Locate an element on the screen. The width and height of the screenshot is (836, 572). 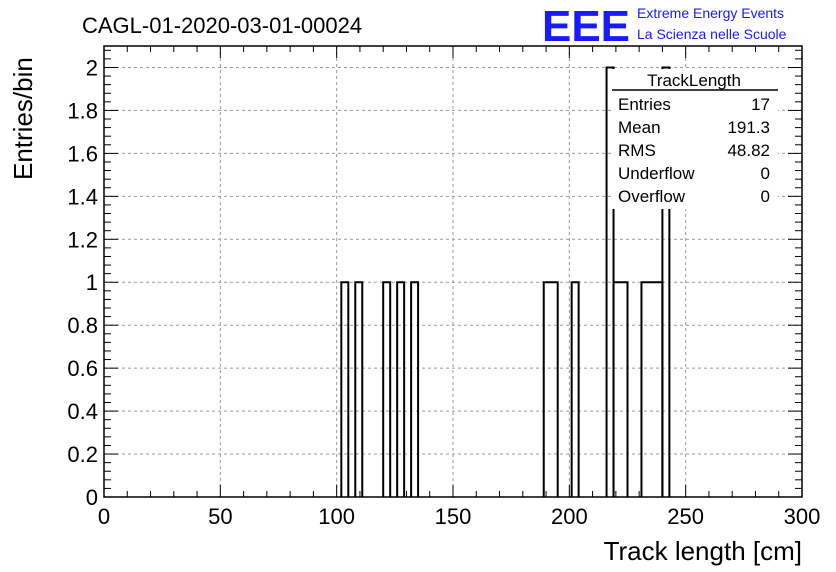
stats-row-label: RMS is located at coordinates (637, 150).